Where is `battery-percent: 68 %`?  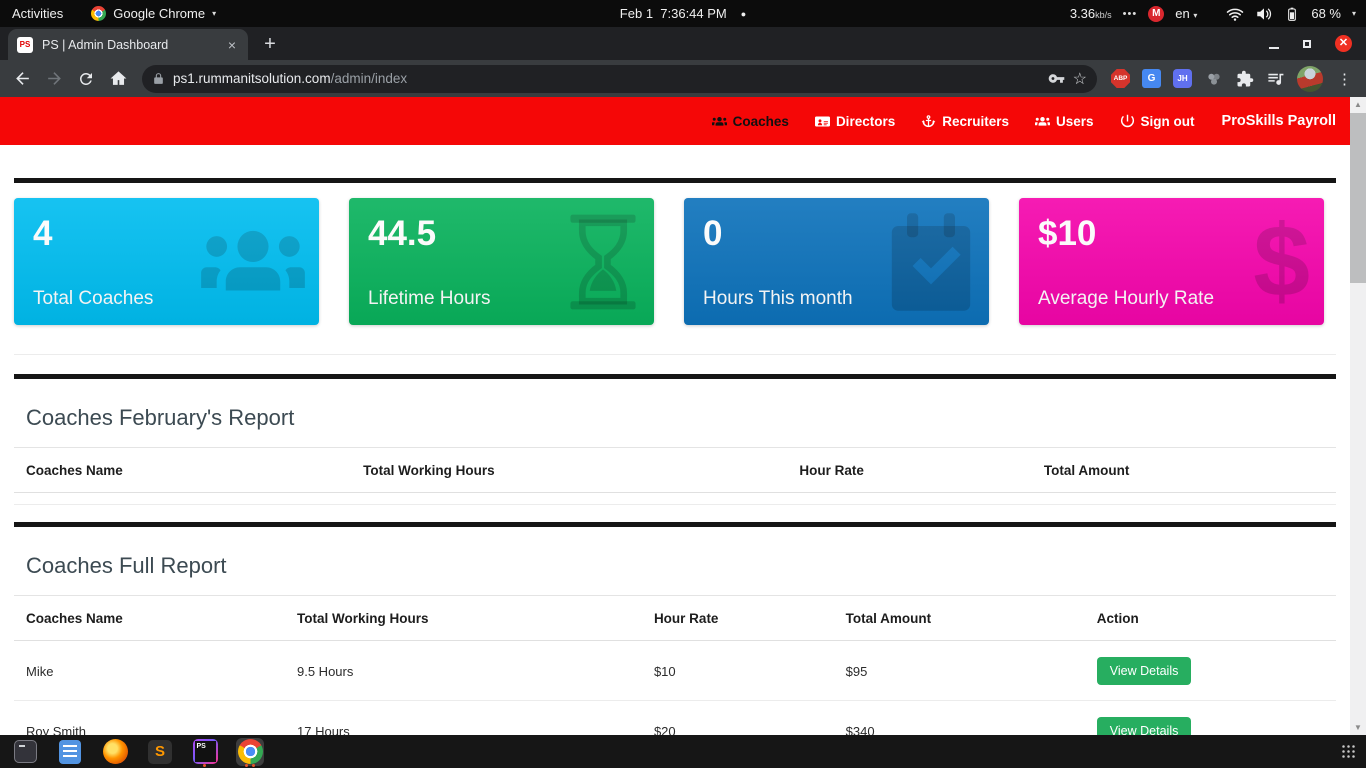
battery-percent: 68 % is located at coordinates (1326, 13).